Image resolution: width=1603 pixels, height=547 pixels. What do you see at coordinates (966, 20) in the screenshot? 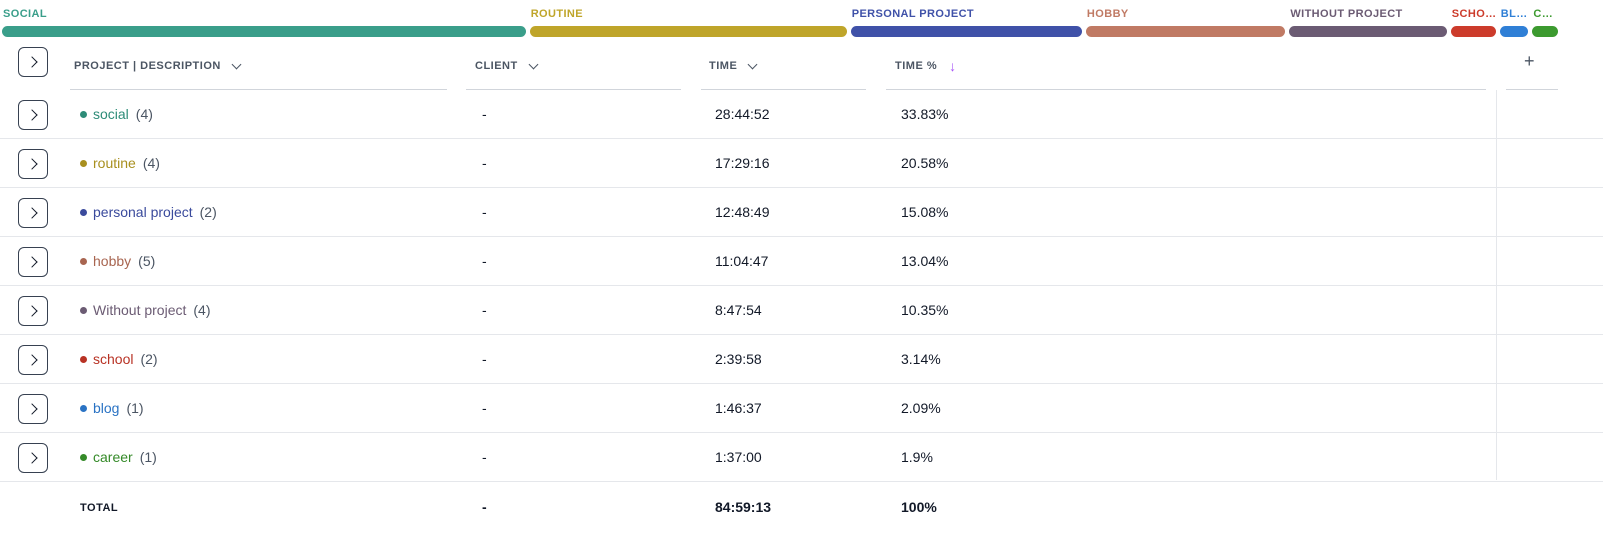
I see `distribution-segment-personal-project: PERSONAL PROJECT` at bounding box center [966, 20].